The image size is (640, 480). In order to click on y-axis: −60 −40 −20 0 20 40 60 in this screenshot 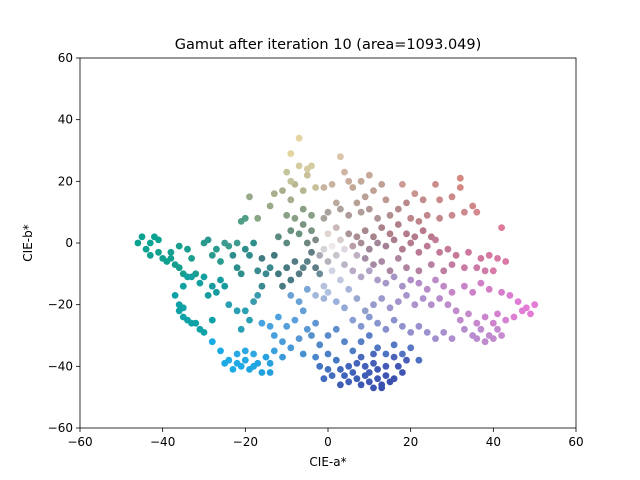, I will do `click(64, 243)`.